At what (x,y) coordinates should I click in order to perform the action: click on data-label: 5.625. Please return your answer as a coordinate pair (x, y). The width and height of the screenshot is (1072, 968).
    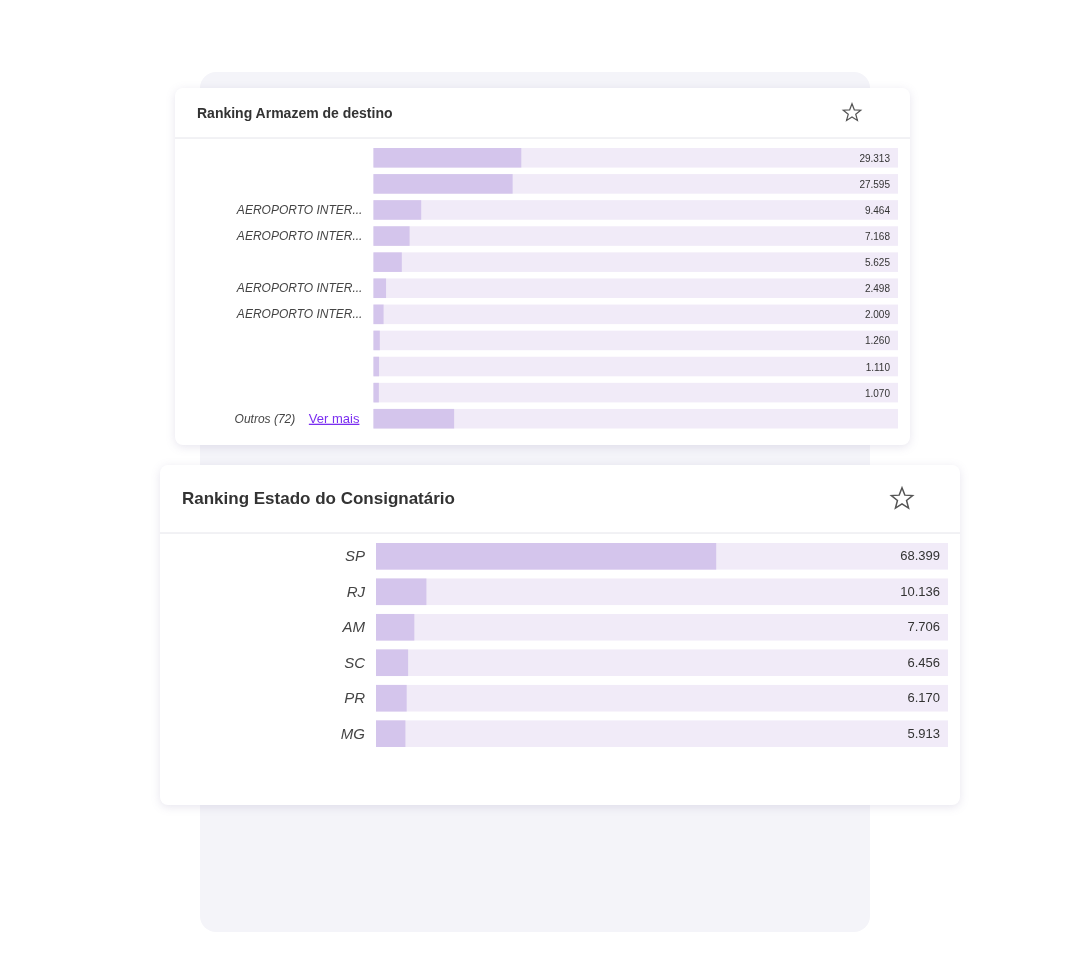
    Looking at the image, I should click on (877, 263).